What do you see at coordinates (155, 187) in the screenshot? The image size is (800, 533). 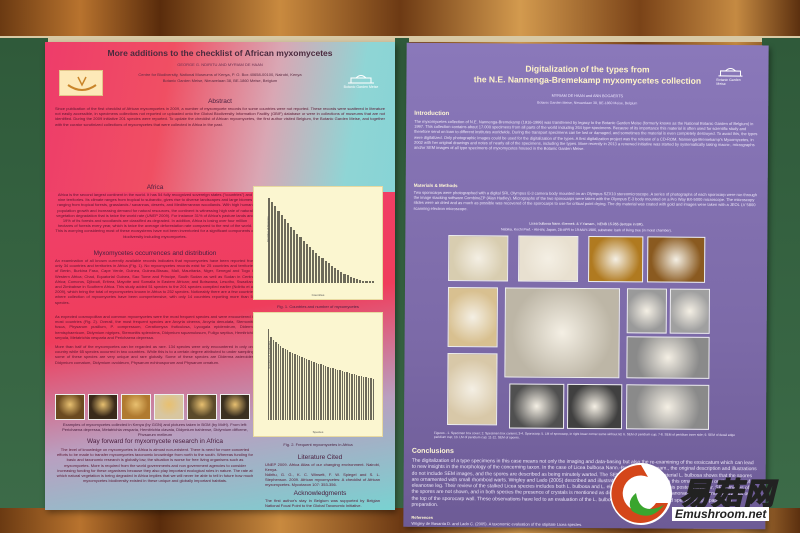 I see `africa-heading: Africa` at bounding box center [155, 187].